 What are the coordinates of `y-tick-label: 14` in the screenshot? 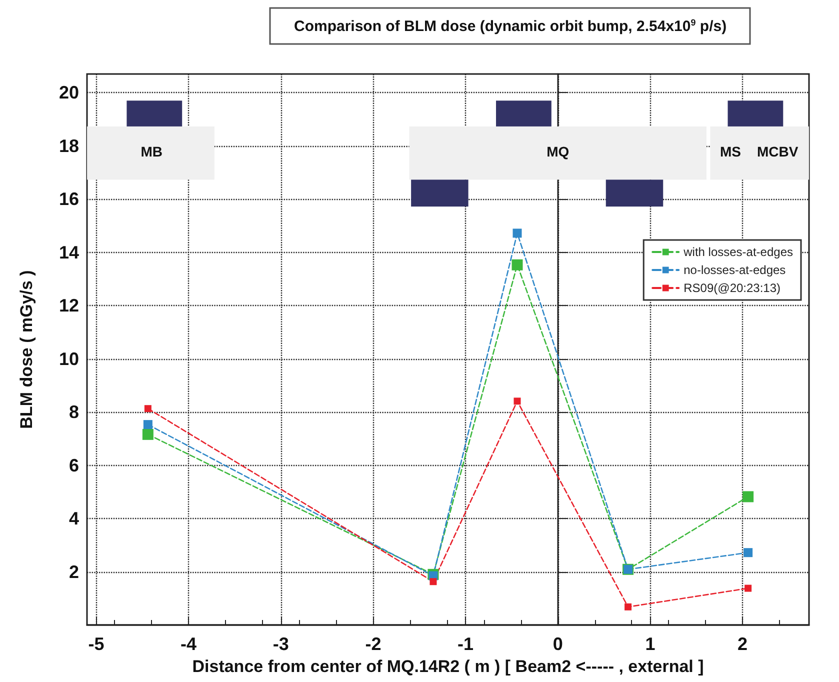 It's located at (68, 252).